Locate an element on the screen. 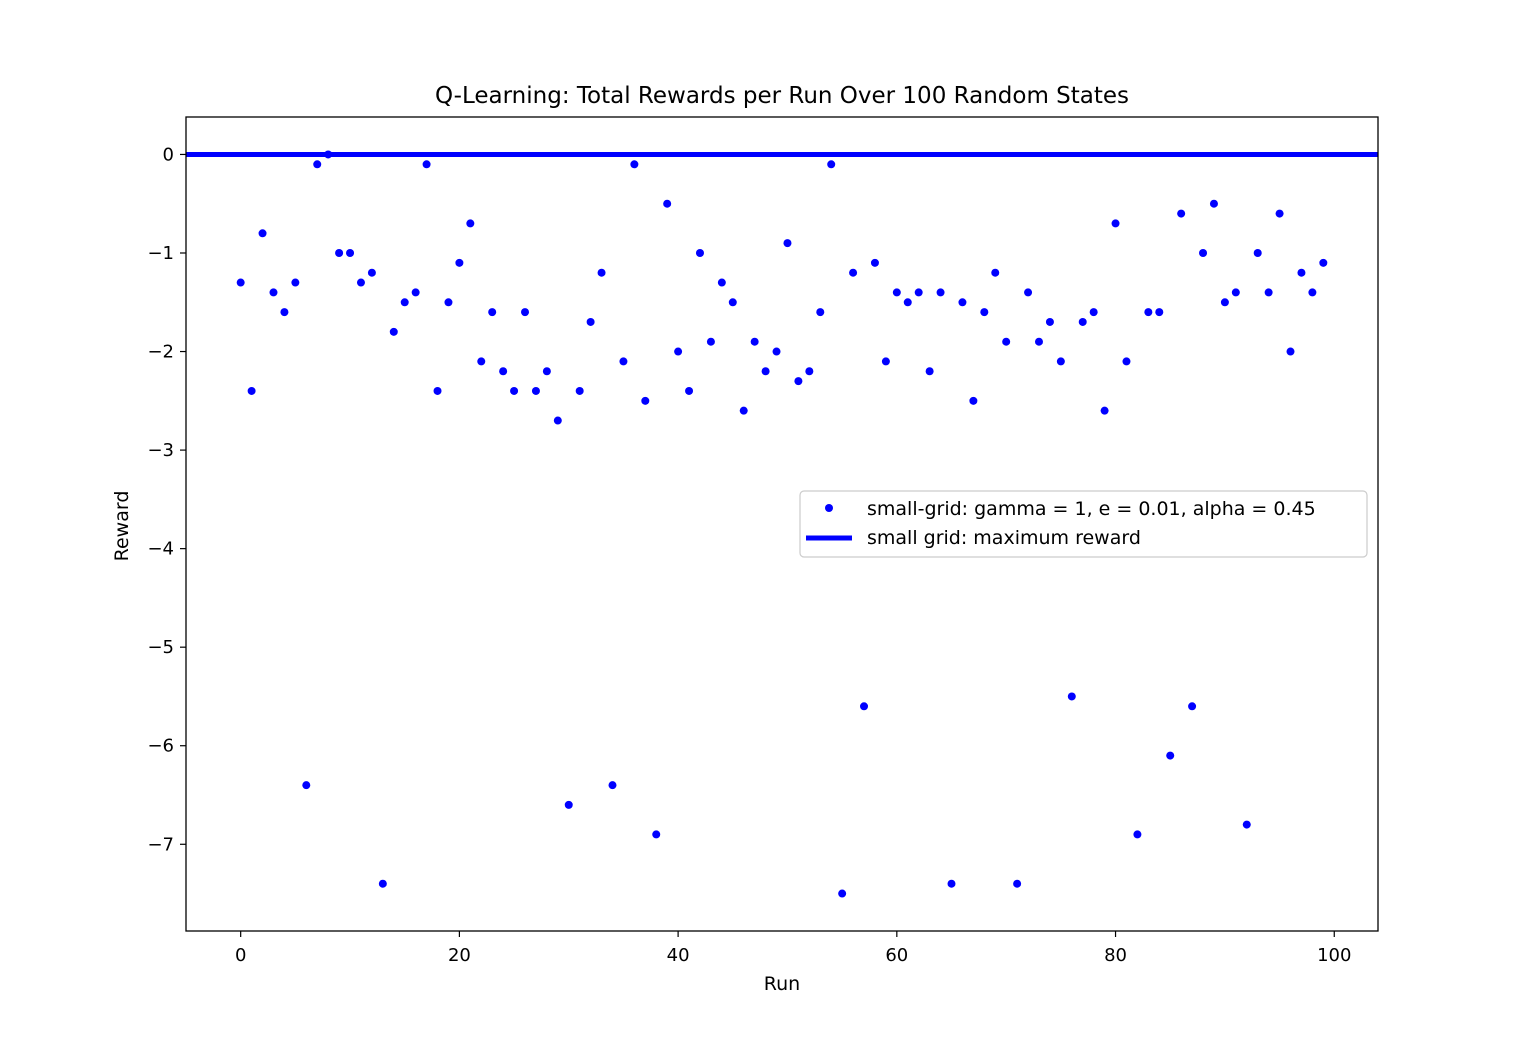  y-tick-label: −7 is located at coordinates (160, 844).